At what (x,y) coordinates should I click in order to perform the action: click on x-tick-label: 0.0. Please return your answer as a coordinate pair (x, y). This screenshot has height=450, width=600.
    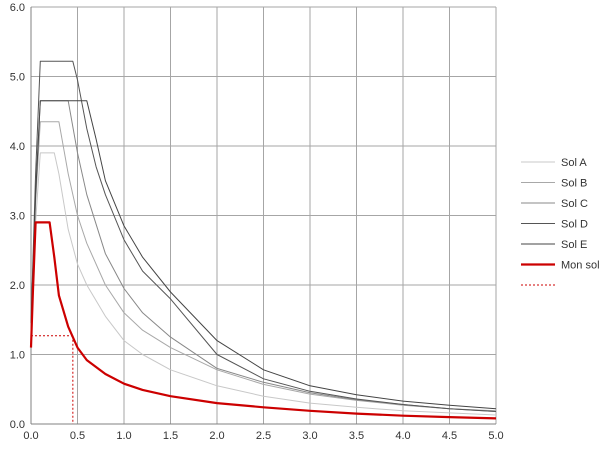
    Looking at the image, I should click on (30, 436).